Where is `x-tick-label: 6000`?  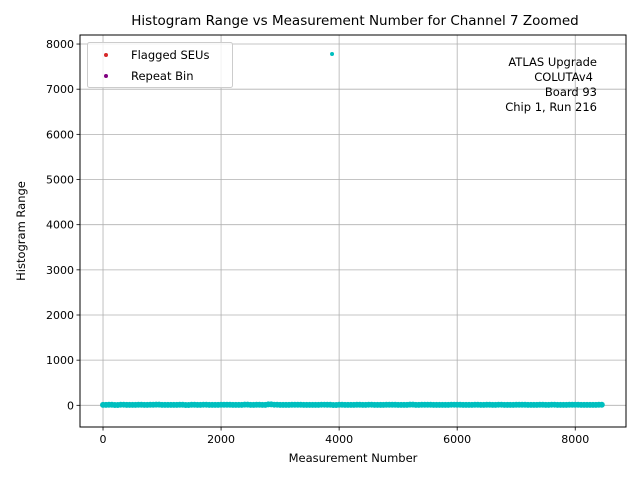
x-tick-label: 6000 is located at coordinates (457, 439).